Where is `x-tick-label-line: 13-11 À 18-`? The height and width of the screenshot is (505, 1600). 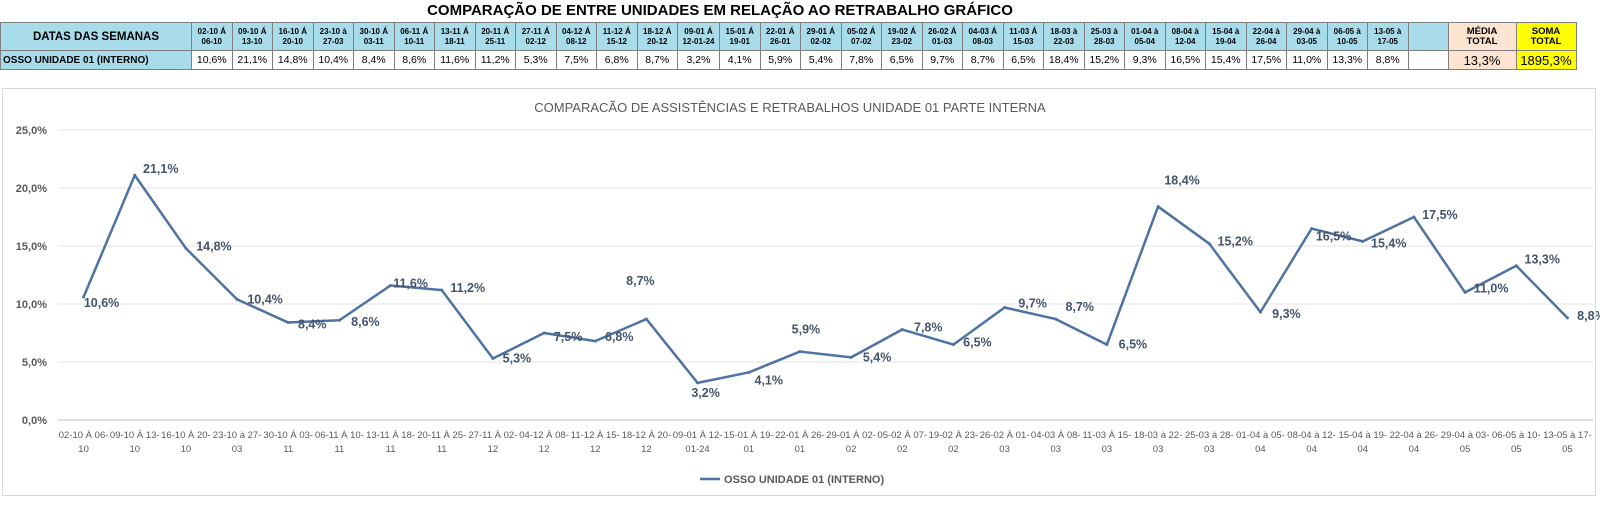
x-tick-label-line: 13-11 À 18- is located at coordinates (390, 435).